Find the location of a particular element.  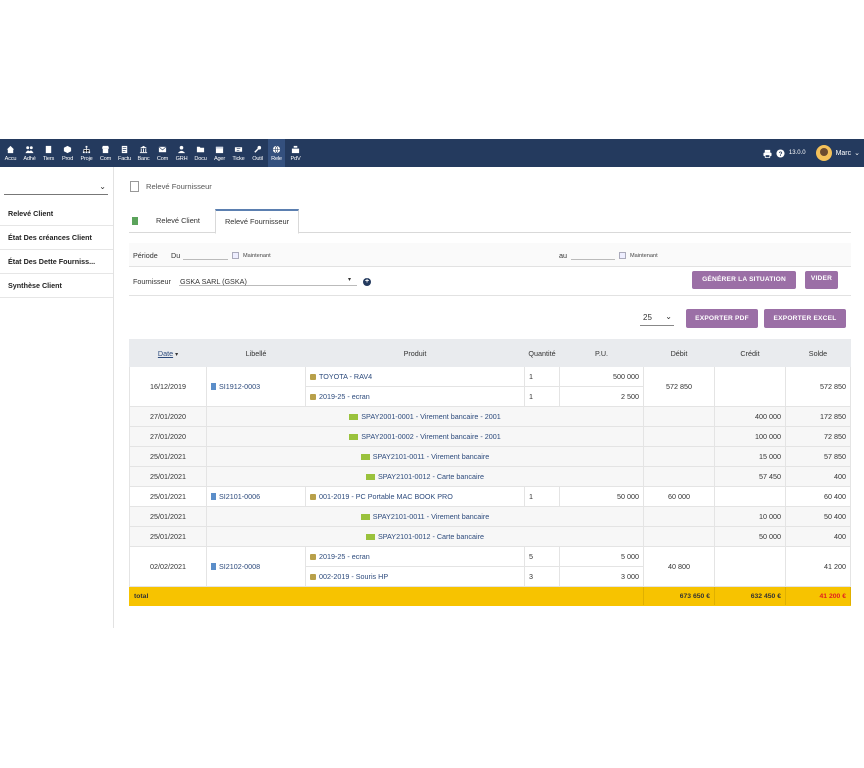

invoice-link: SI2102-0008 is located at coordinates (240, 566).